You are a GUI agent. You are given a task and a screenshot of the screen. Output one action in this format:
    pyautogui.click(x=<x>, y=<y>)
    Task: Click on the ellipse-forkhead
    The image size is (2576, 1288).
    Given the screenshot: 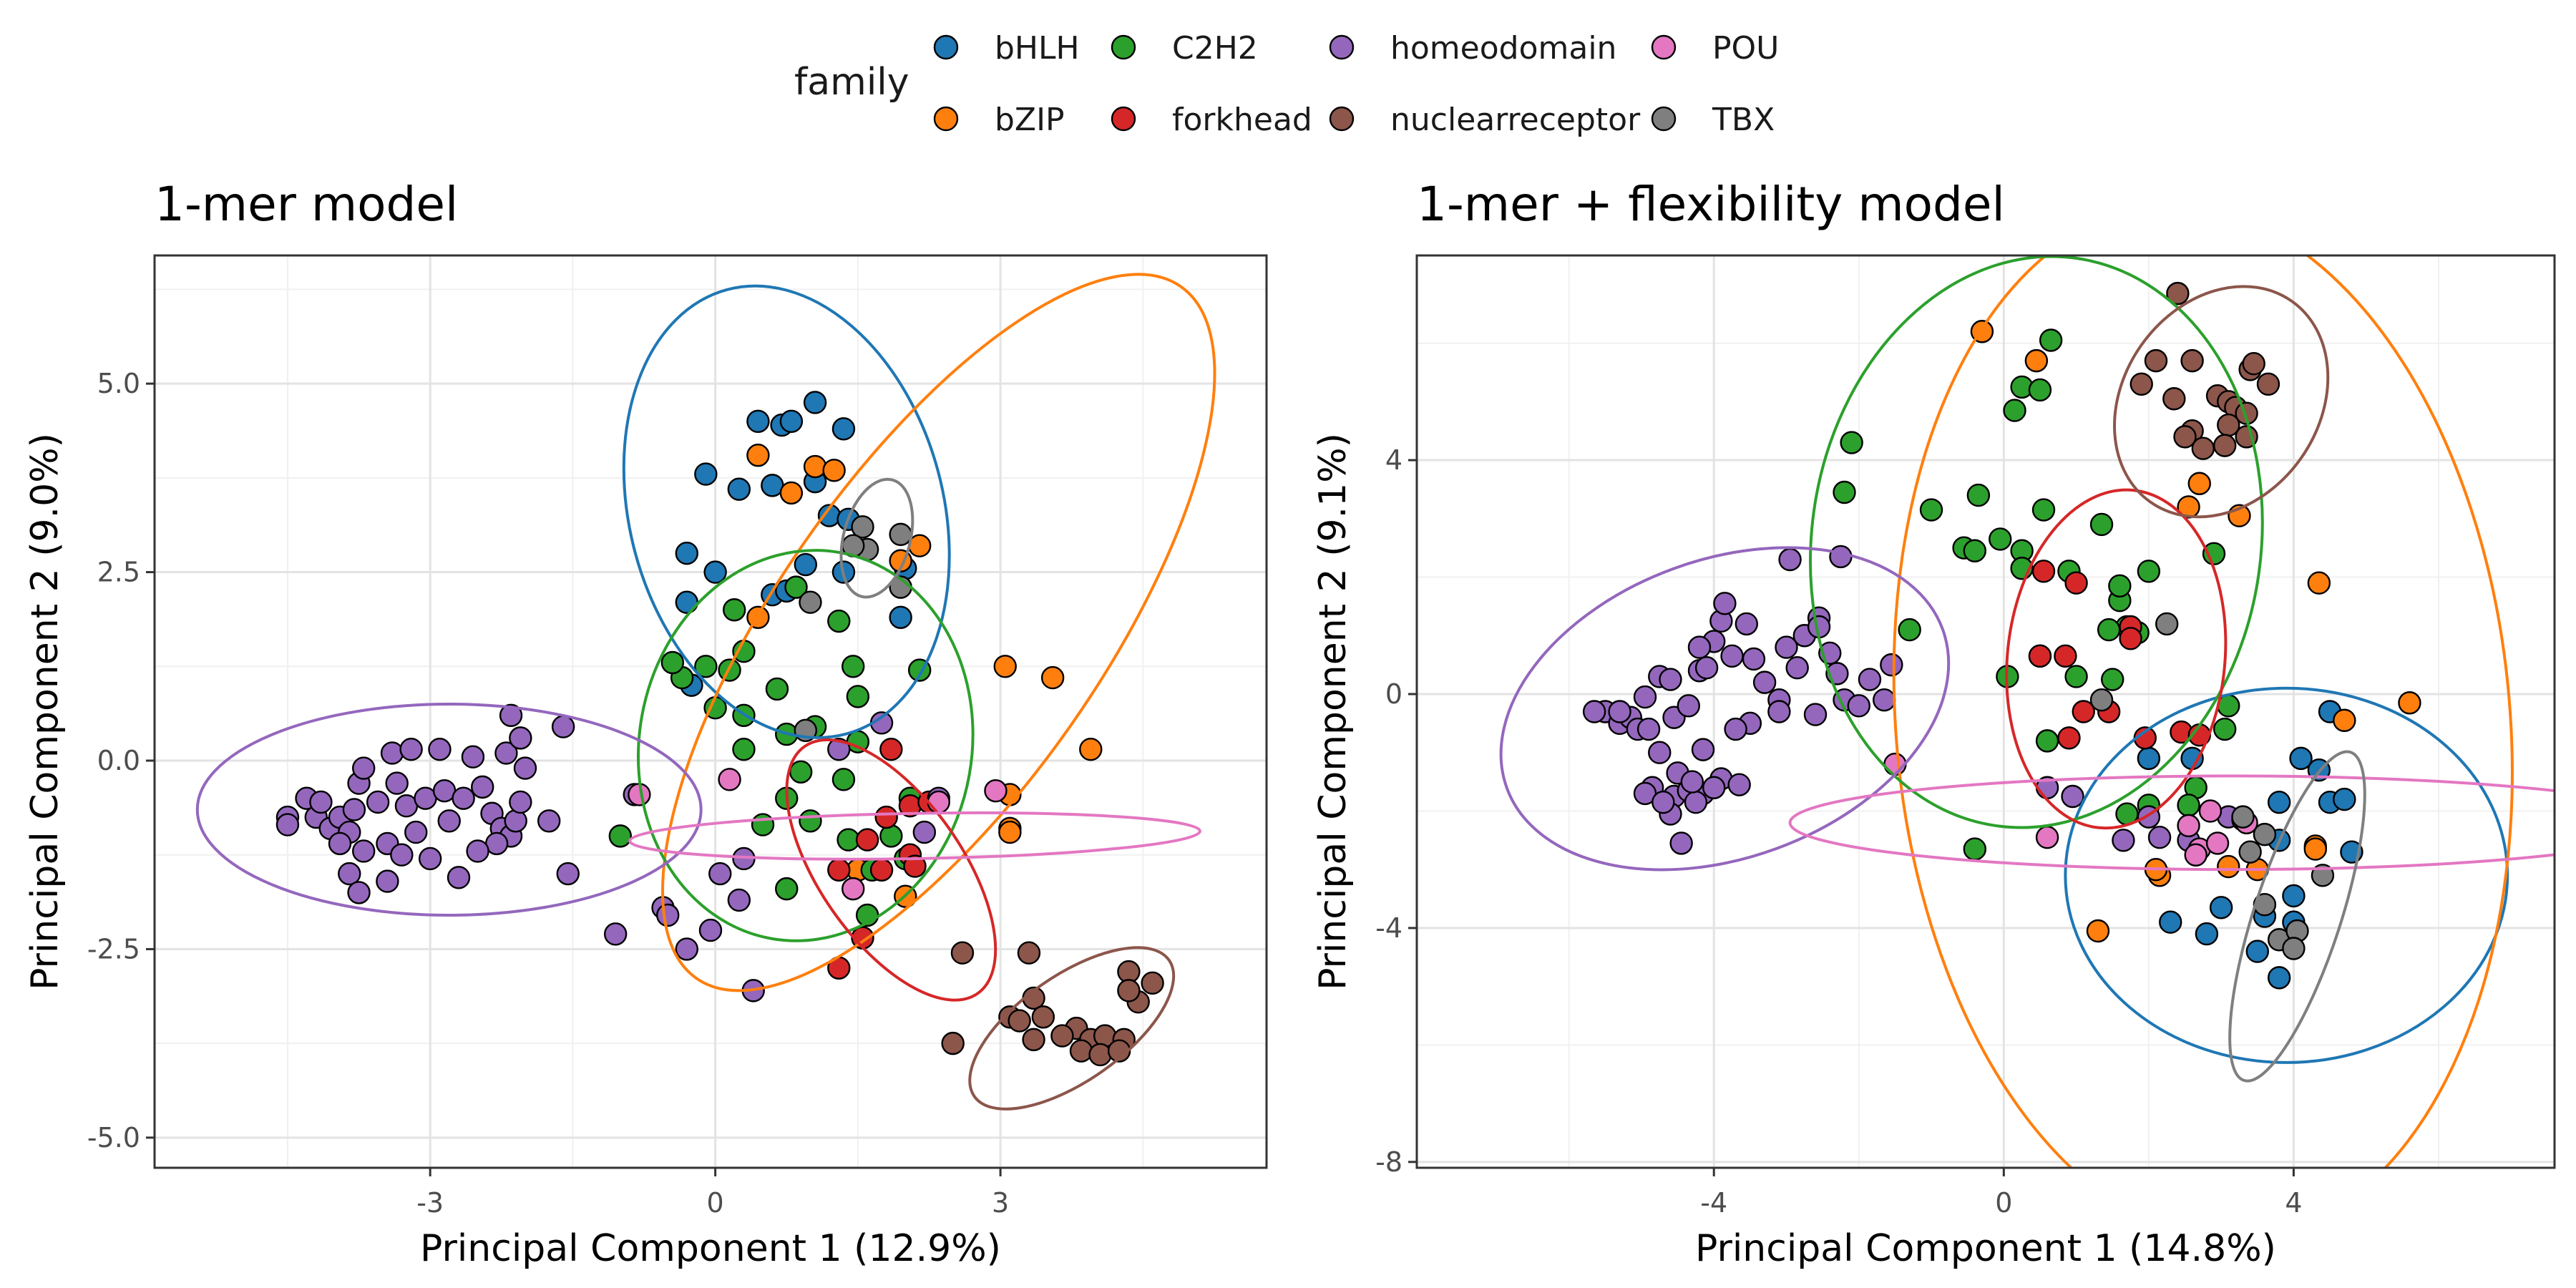 What is the action you would take?
    pyautogui.click(x=891, y=870)
    